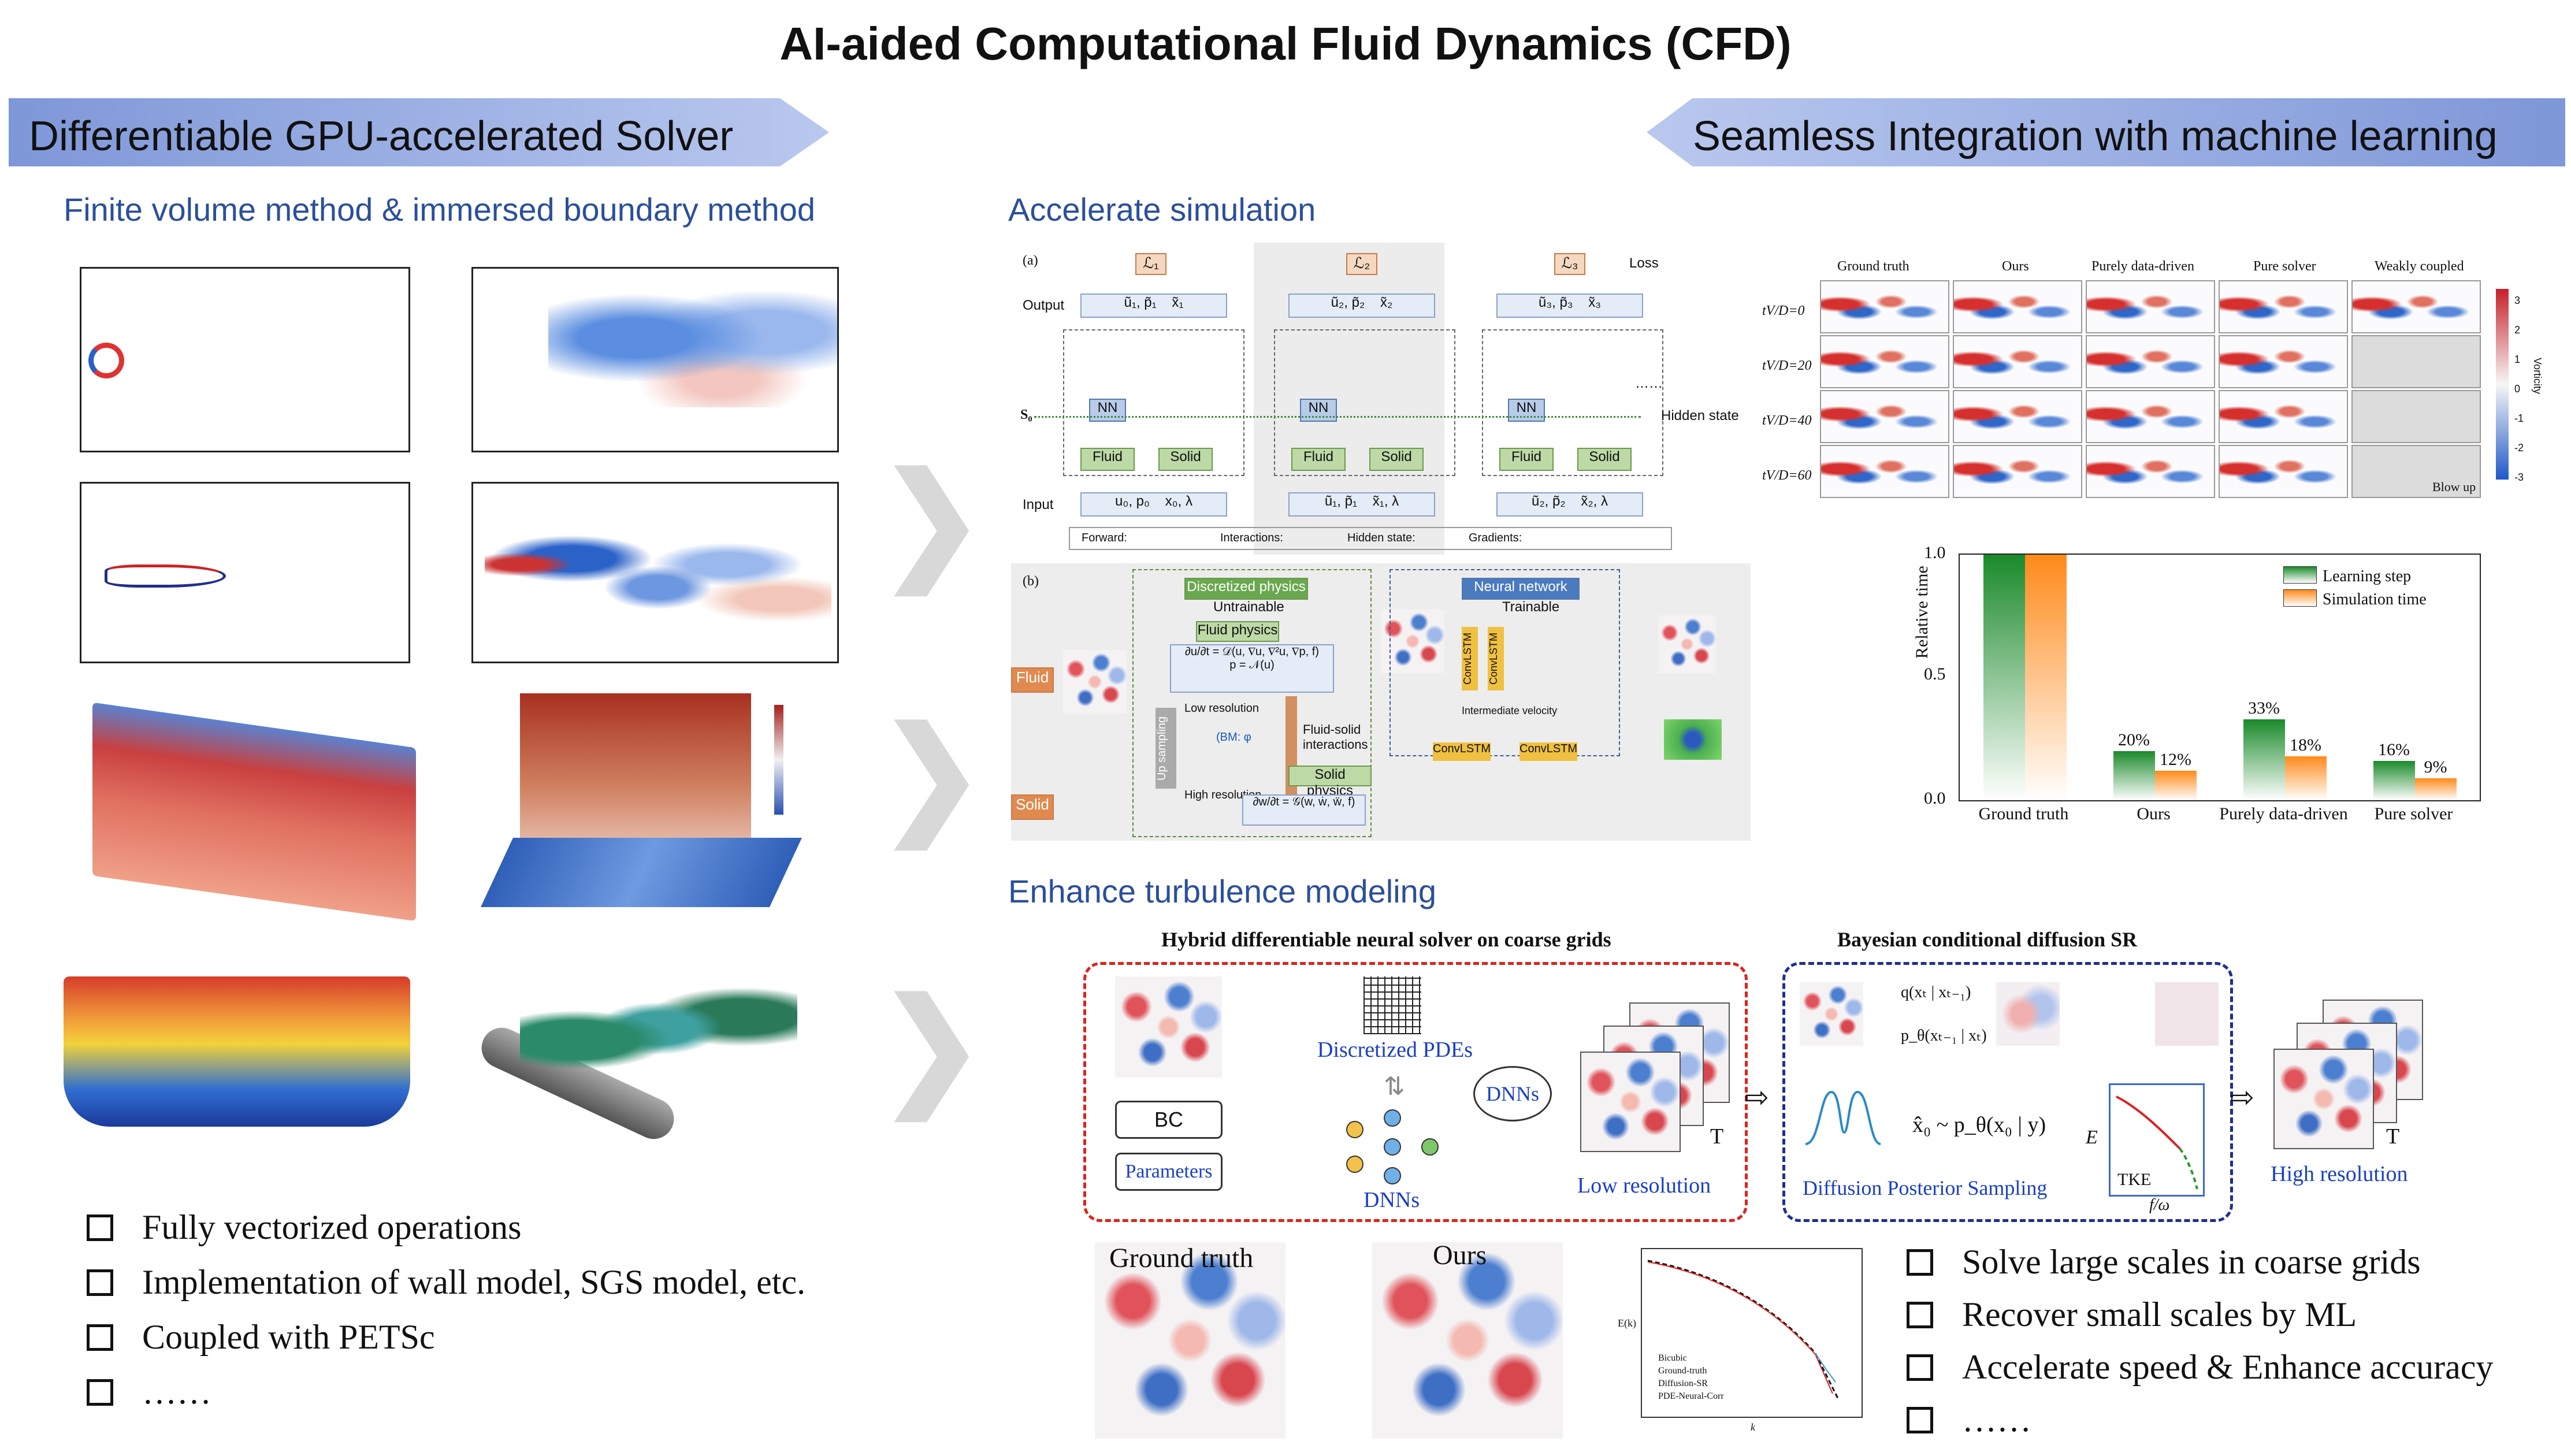 This screenshot has height=1456, width=2571. I want to click on solid-box: Solid, so click(1185, 459).